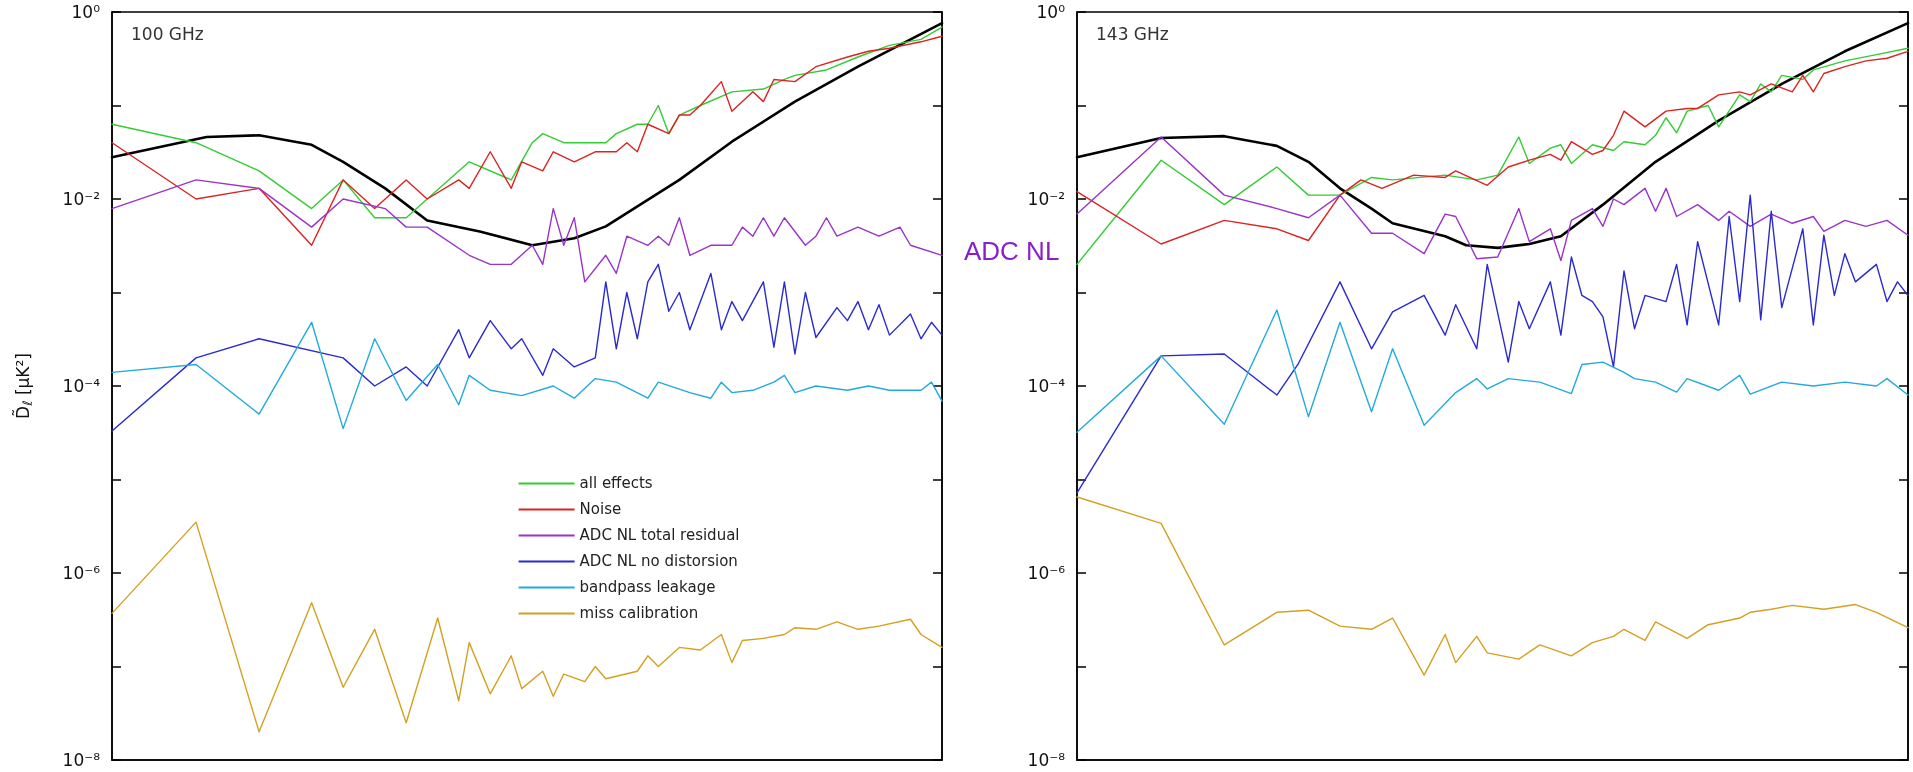 This screenshot has height=772, width=1913. Describe the element at coordinates (167, 33) in the screenshot. I see `text: 100 GHz` at that location.